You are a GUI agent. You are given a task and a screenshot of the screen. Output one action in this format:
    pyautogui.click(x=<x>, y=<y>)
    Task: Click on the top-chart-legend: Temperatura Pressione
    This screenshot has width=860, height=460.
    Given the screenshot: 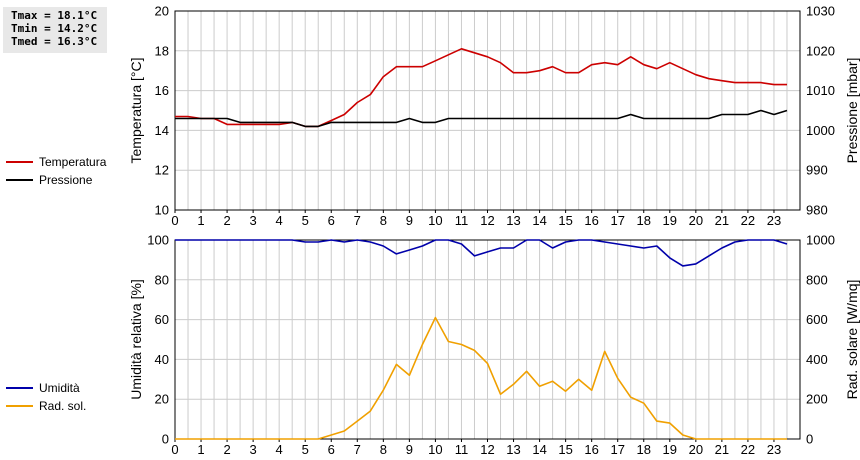 What is the action you would take?
    pyautogui.click(x=56, y=171)
    